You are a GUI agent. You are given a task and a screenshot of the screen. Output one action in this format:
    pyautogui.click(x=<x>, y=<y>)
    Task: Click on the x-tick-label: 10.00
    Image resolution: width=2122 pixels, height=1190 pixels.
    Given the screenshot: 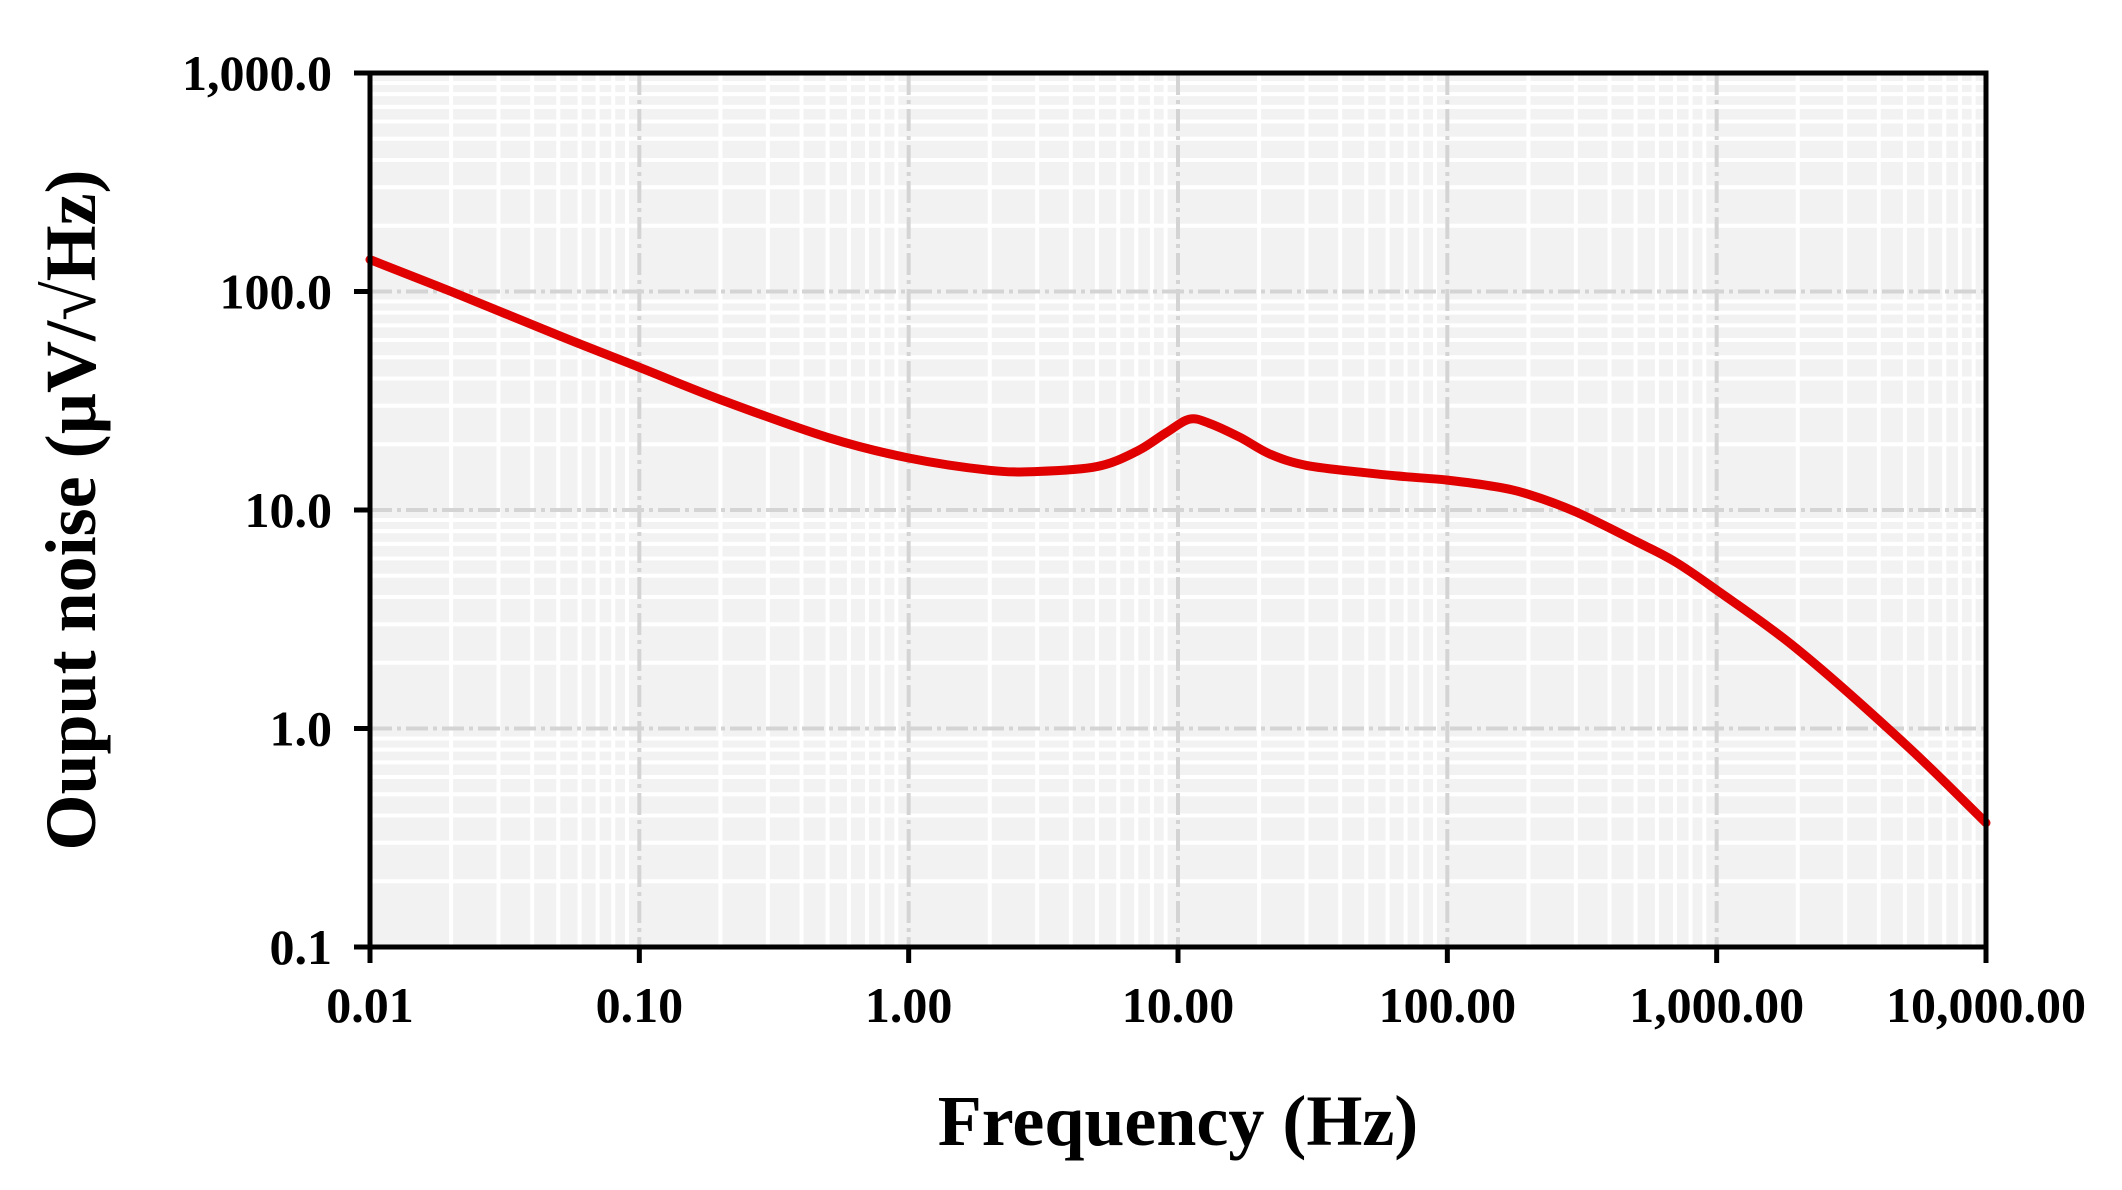 What is the action you would take?
    pyautogui.click(x=1178, y=1005)
    